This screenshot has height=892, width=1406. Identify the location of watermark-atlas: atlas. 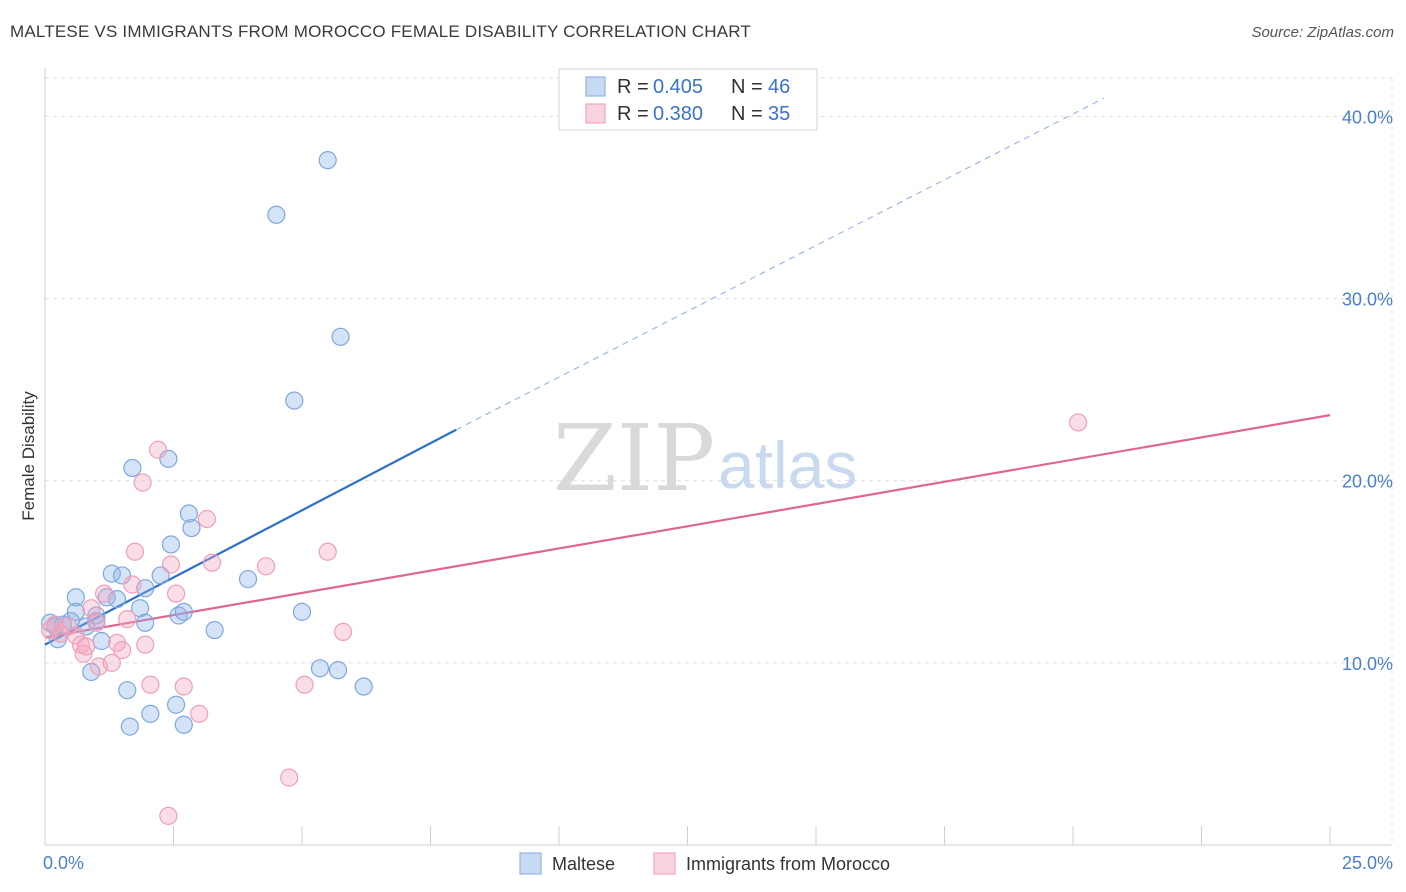
(787, 465).